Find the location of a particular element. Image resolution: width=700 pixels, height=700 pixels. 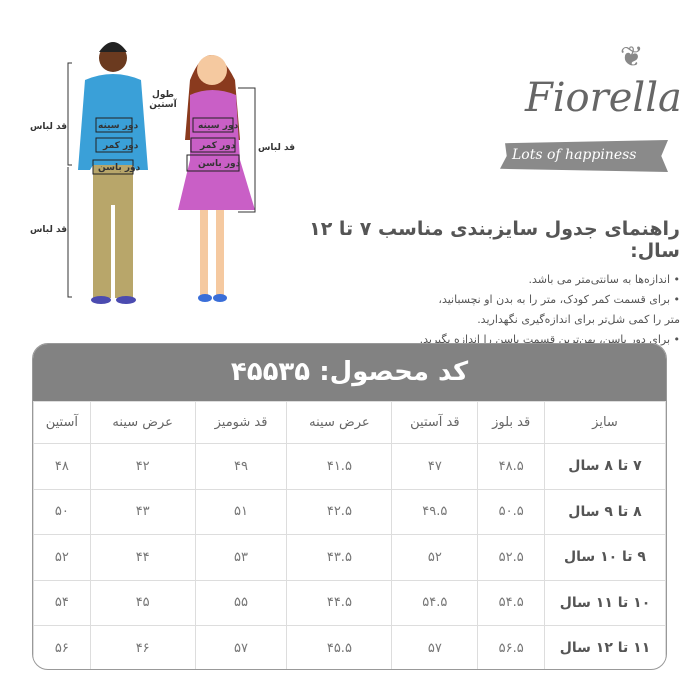

table-row: ۸ تا ۹ سال ۵۰.۵ ۴۹.۵ ۴۲.۵ ۵۱ ۴۳ ۵۰ is located at coordinates (349, 511).